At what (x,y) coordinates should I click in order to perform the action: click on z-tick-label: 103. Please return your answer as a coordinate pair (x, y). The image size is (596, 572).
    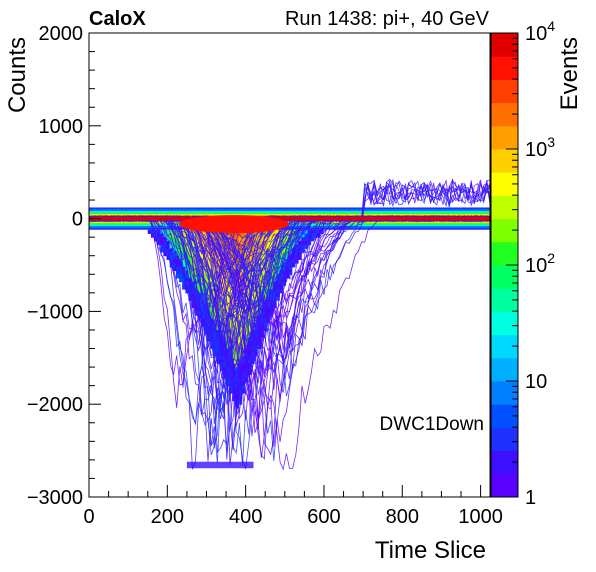
    Looking at the image, I should click on (540, 147).